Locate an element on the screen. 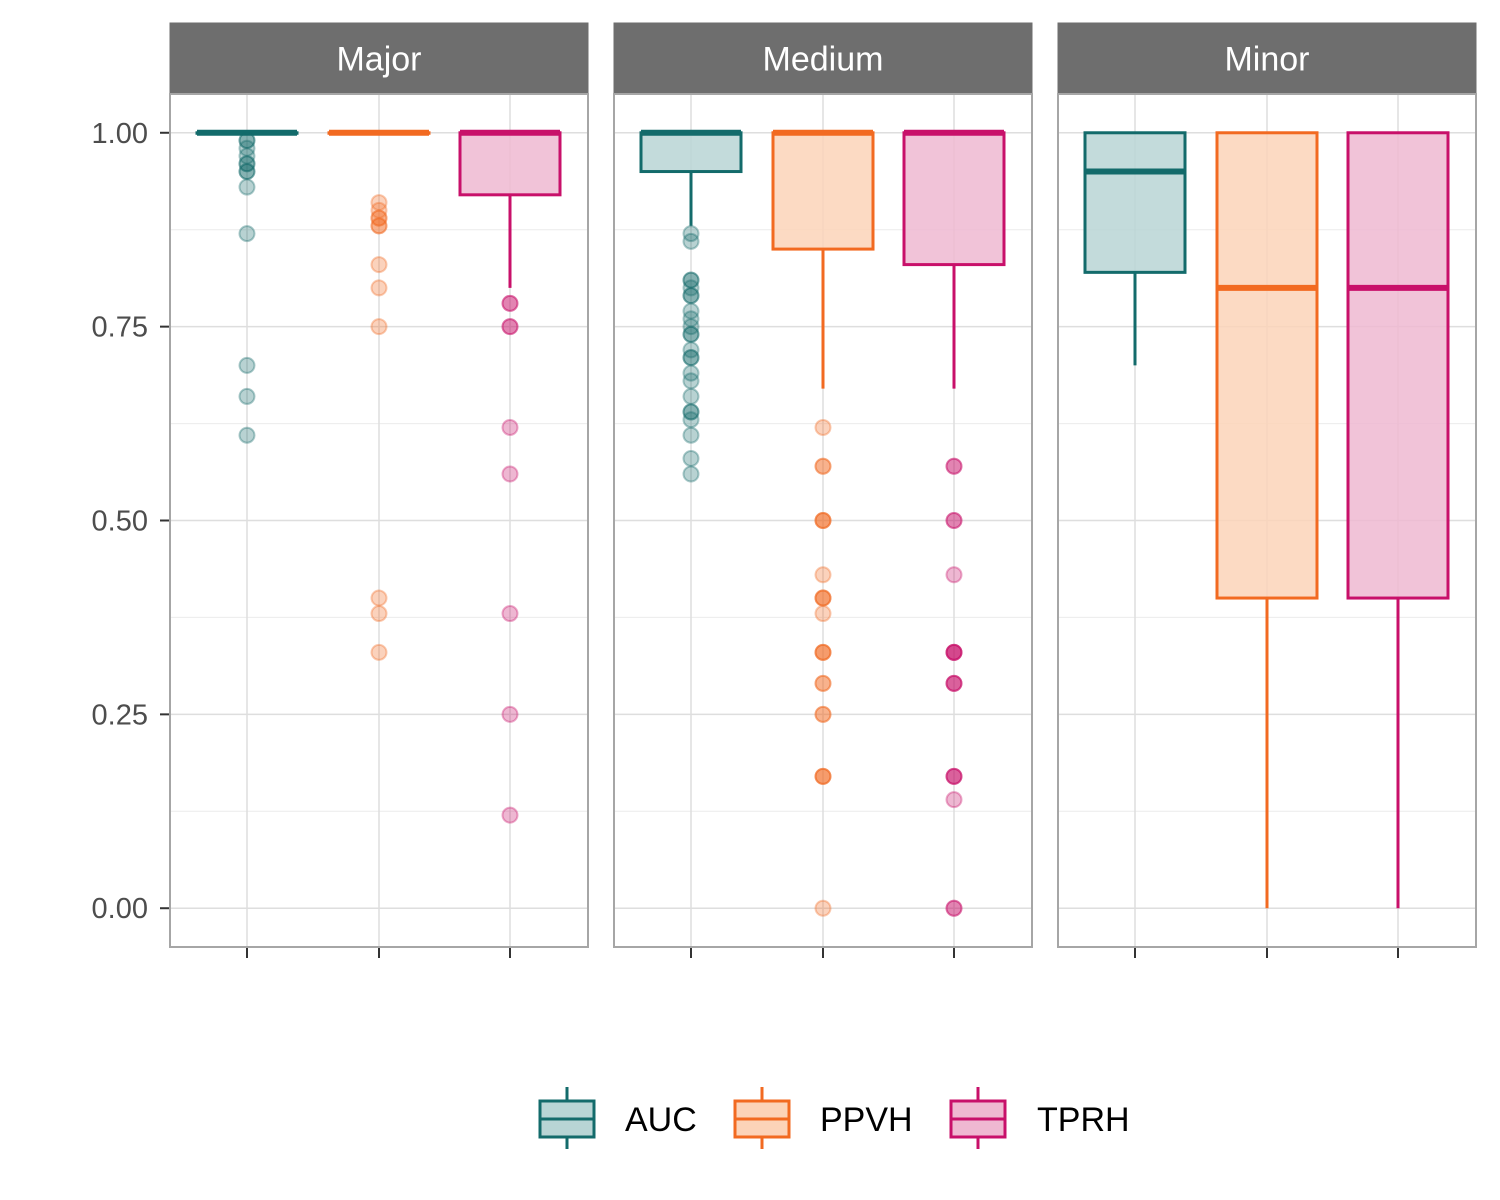 Image resolution: width=1500 pixels, height=1200 pixels. legend-label: AUC is located at coordinates (661, 1120).